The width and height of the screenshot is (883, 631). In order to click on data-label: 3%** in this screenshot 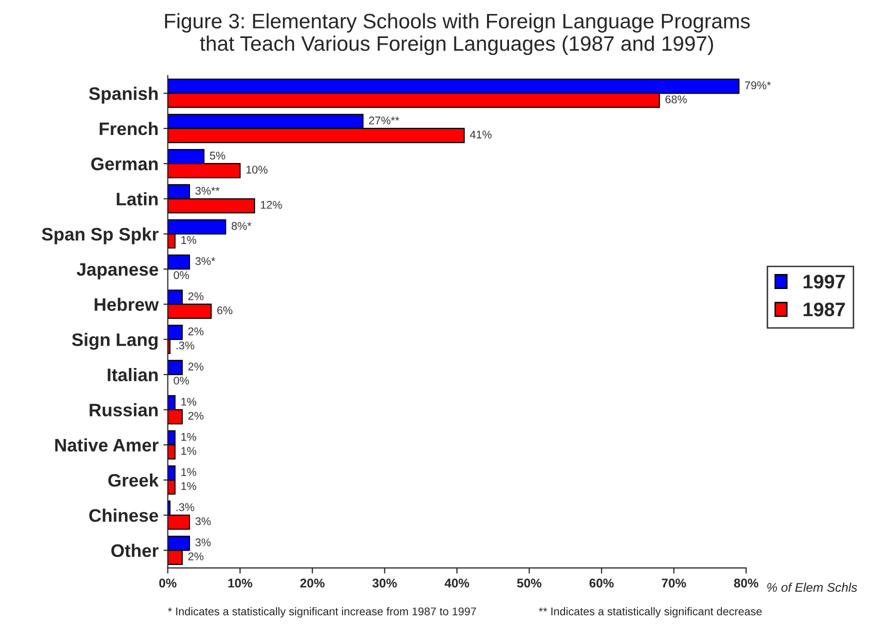, I will do `click(207, 190)`.